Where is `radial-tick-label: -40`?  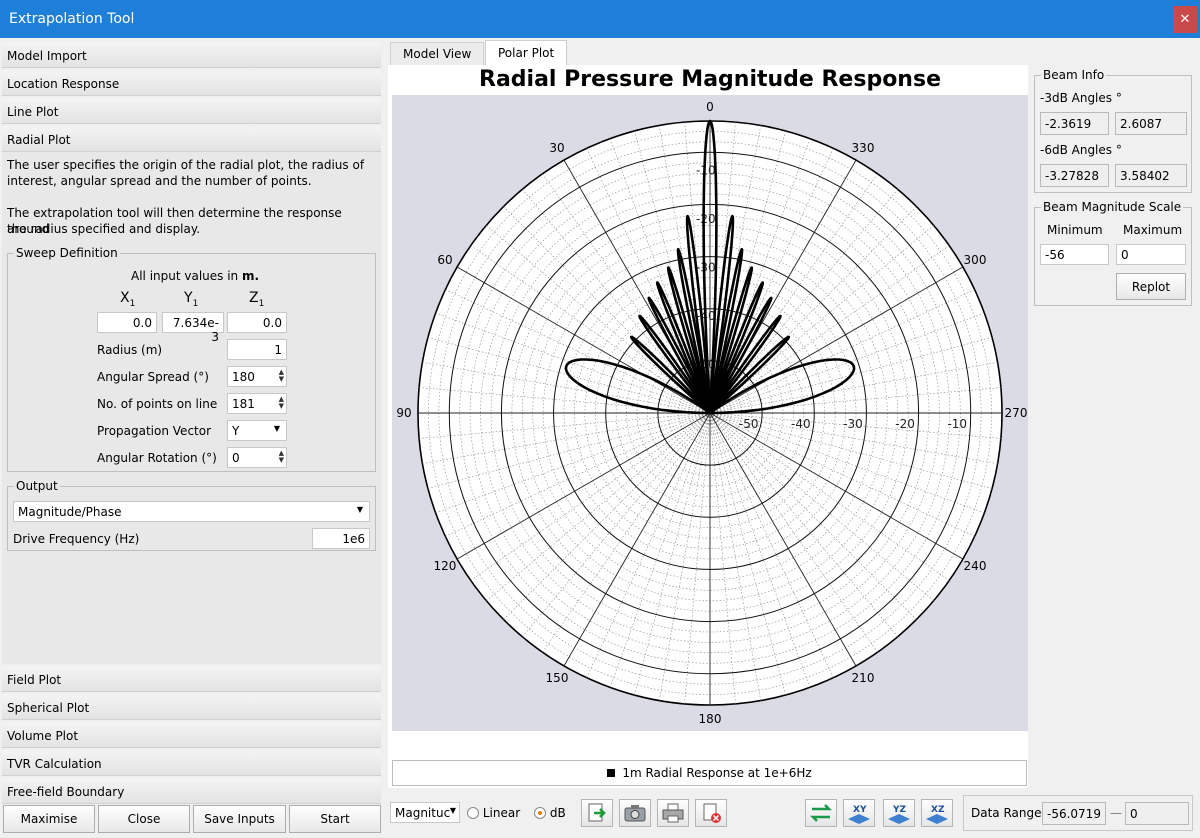 radial-tick-label: -40 is located at coordinates (801, 424).